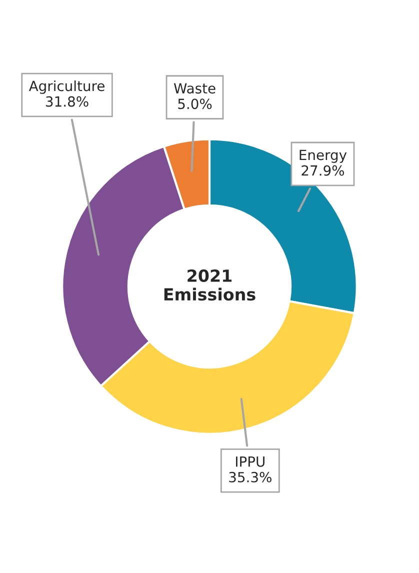 Image resolution: width=419 pixels, height=573 pixels. What do you see at coordinates (323, 170) in the screenshot?
I see `data-label: 27.9%` at bounding box center [323, 170].